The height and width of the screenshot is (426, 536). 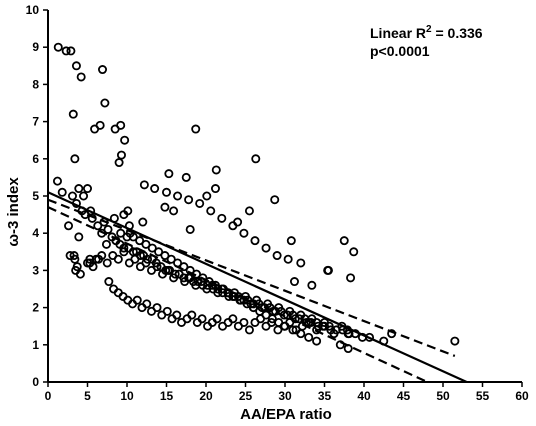 I want to click on x-tick-label: 0, so click(x=48, y=396).